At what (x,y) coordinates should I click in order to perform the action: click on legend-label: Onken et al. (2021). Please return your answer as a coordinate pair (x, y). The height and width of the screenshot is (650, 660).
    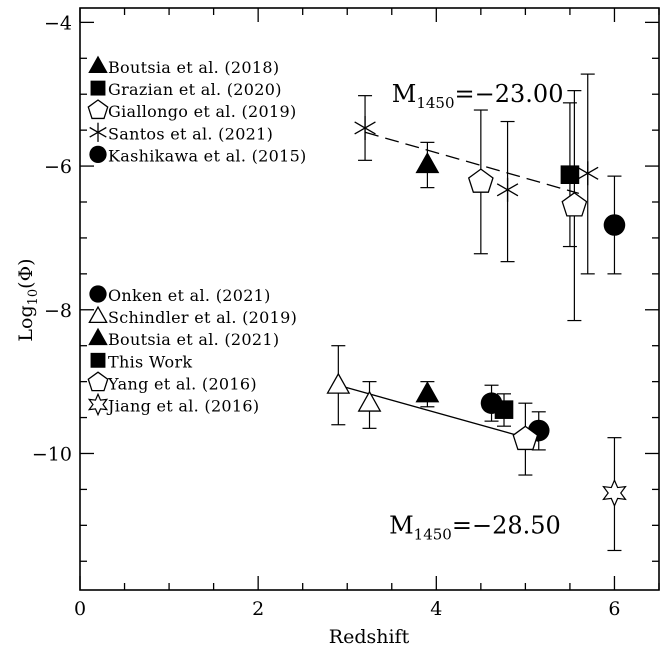
    Looking at the image, I should click on (189, 295).